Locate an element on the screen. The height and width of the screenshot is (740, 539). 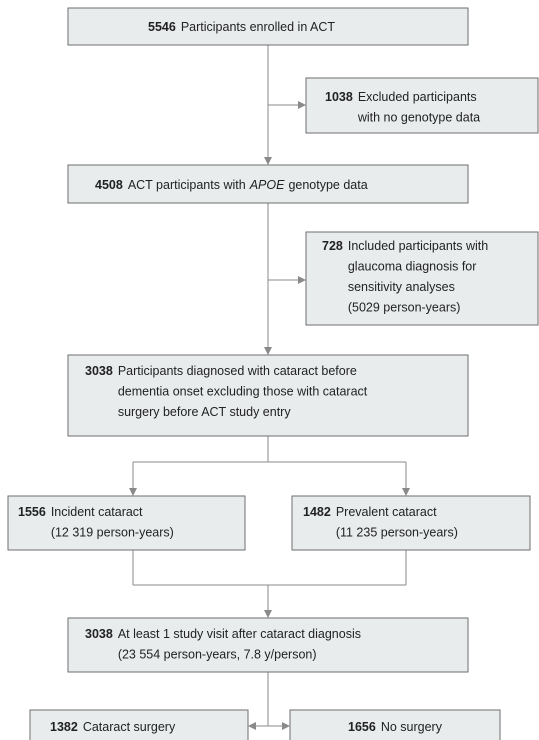
node-text: (5029 person-years) is located at coordinates (404, 308).